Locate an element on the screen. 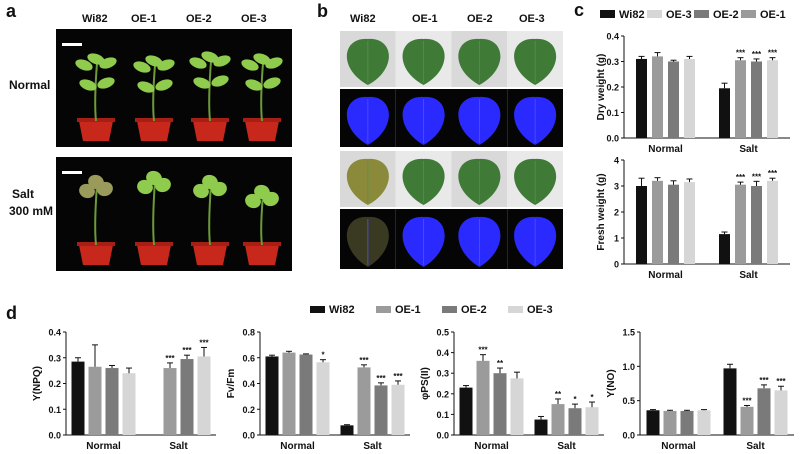 Image resolution: width=800 pixels, height=454 pixels. panel-label-c: c is located at coordinates (579, 10).